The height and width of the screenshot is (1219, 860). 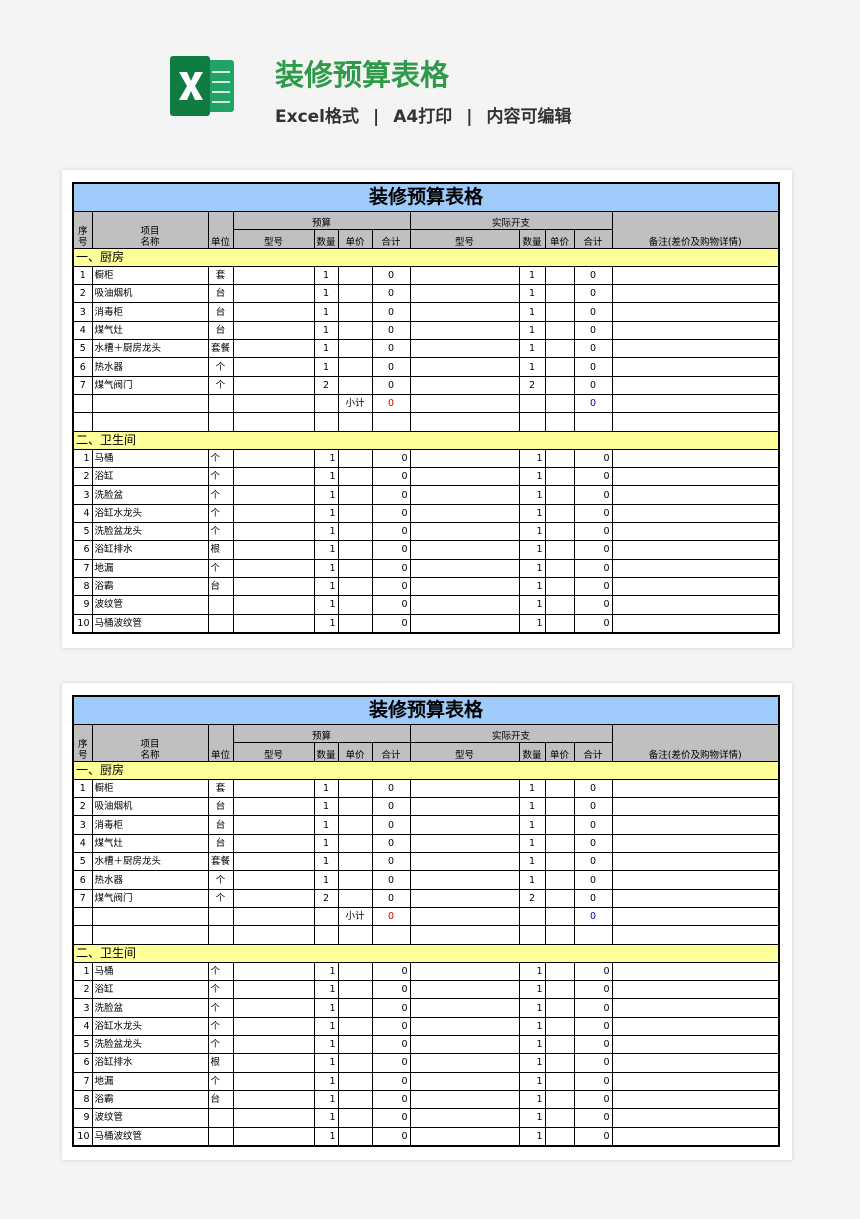 What do you see at coordinates (82, 294) in the screenshot?
I see `seq: 2` at bounding box center [82, 294].